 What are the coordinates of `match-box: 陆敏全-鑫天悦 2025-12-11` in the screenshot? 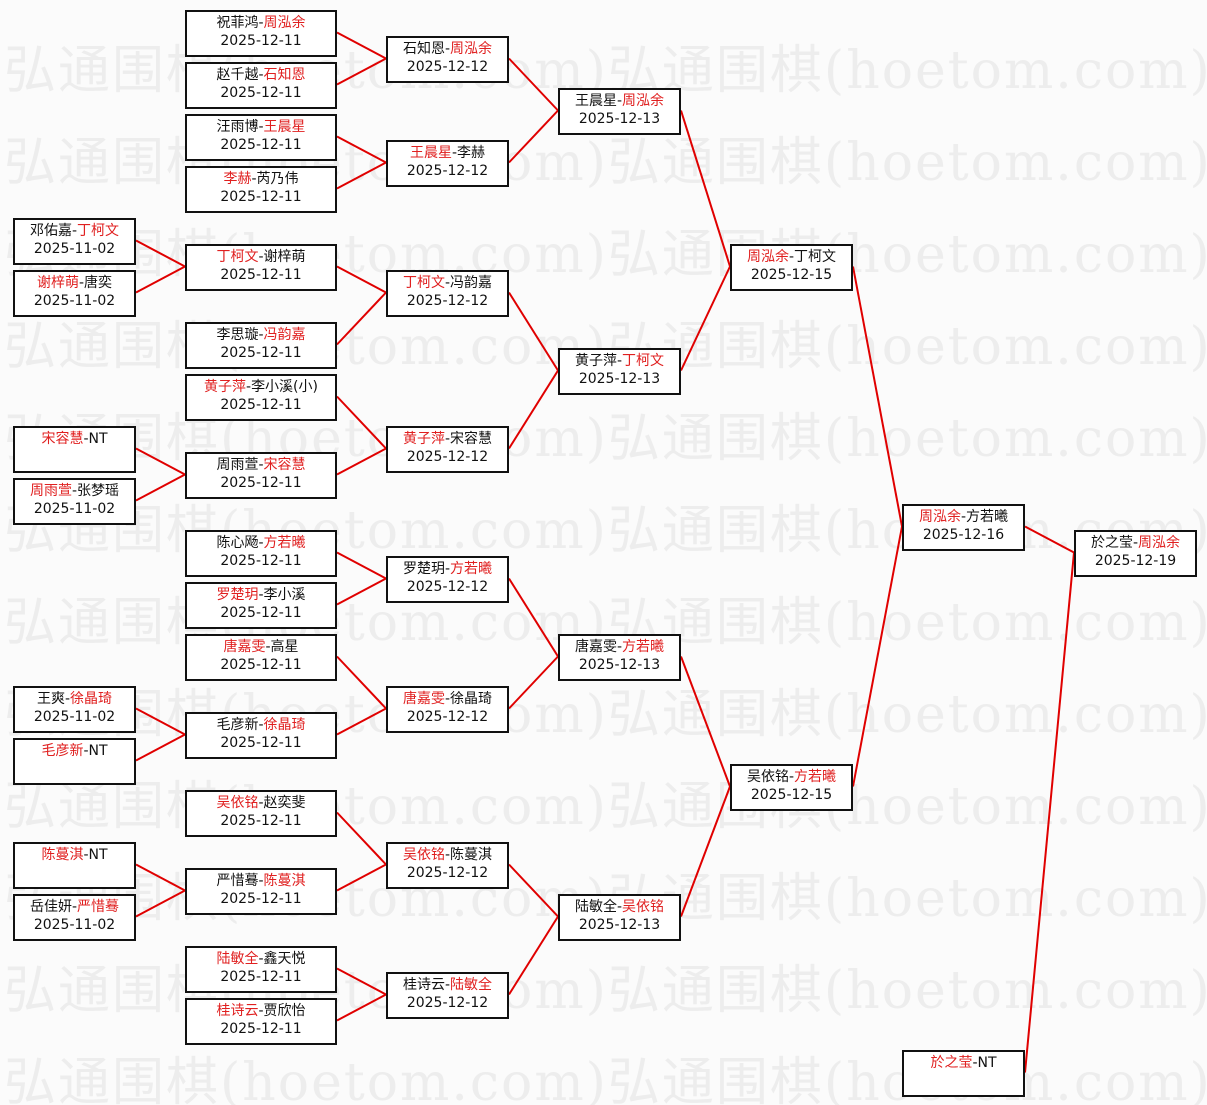 It's located at (261, 969).